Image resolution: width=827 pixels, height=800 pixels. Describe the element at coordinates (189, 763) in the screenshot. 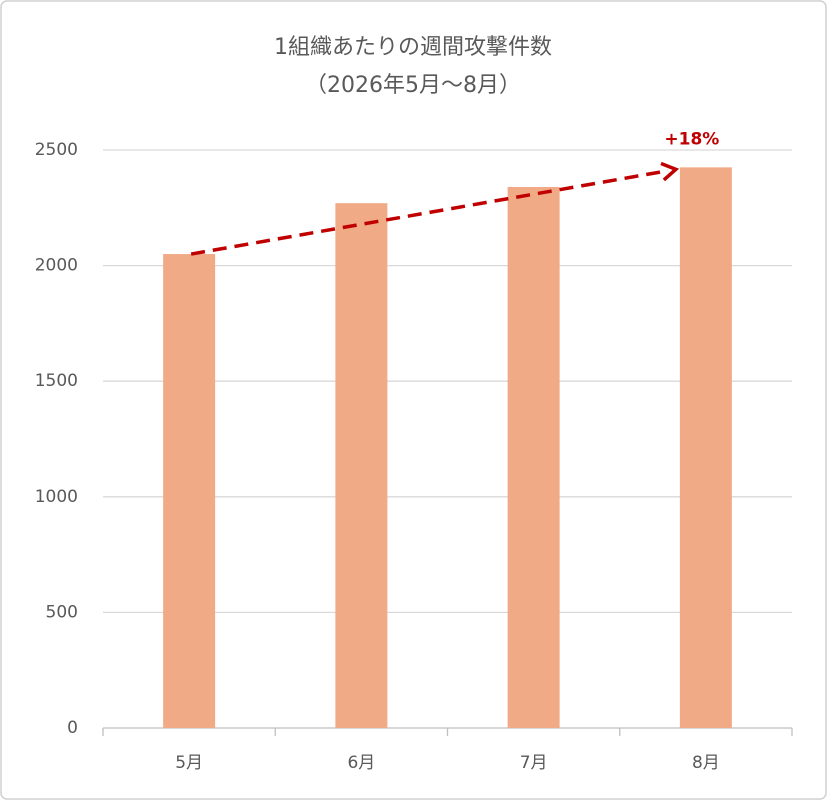

I see `x-tick-label: 5月` at that location.